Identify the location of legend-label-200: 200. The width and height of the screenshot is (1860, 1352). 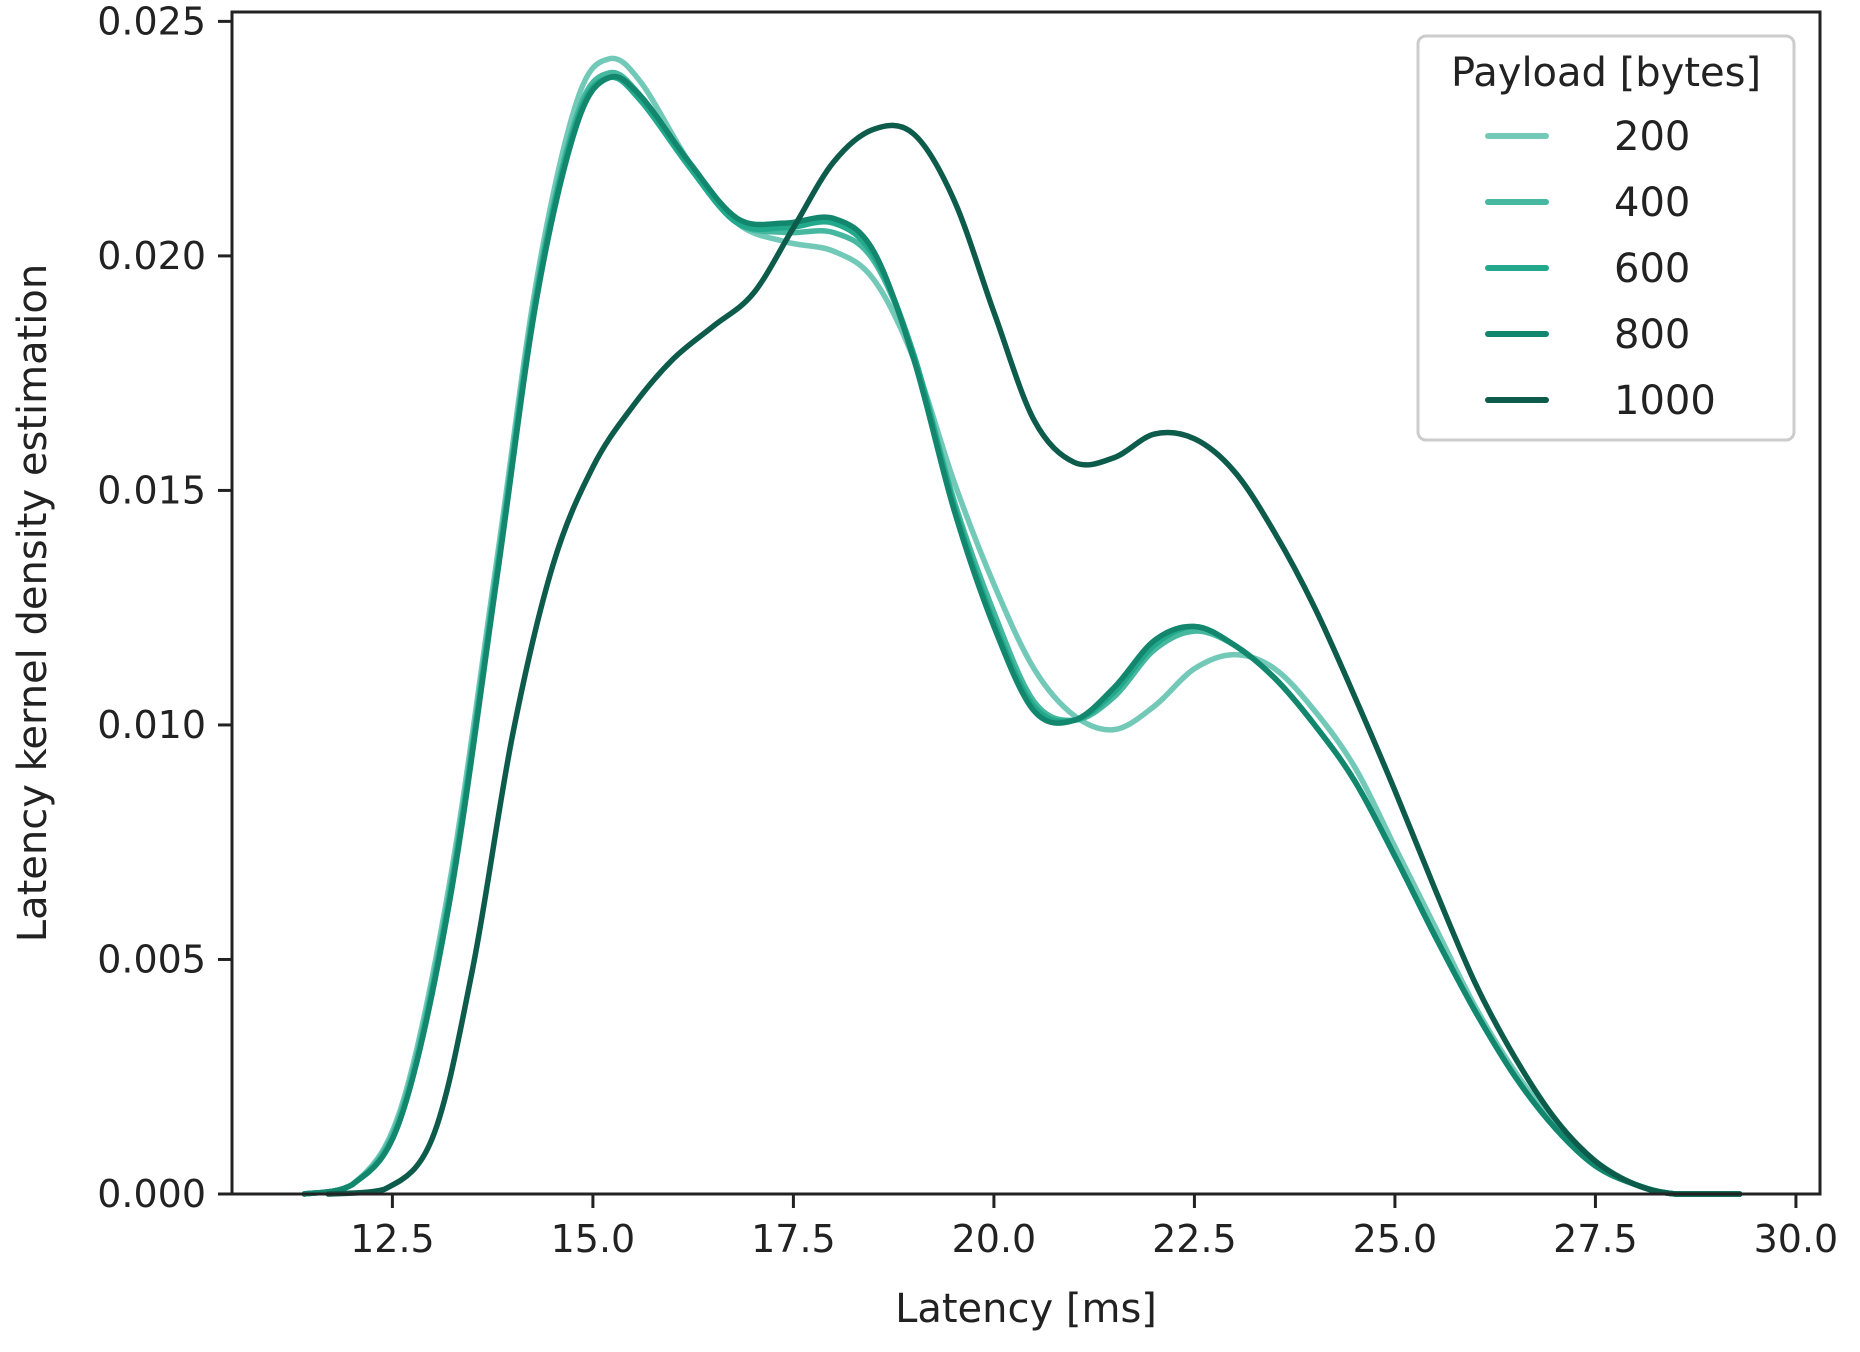
(1652, 137).